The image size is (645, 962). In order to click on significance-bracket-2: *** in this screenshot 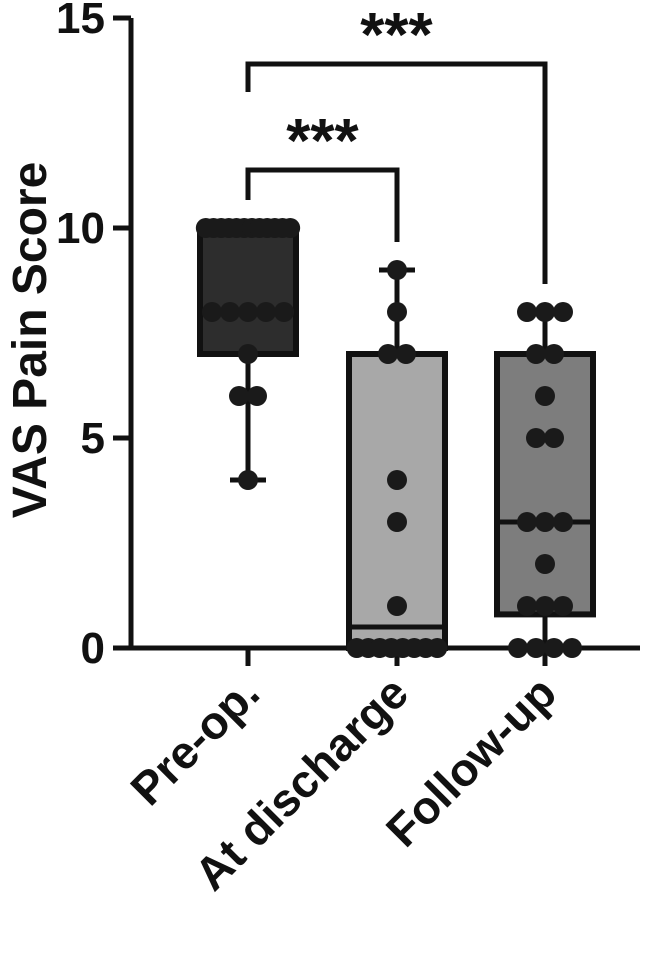, I will do `click(396, 142)`.